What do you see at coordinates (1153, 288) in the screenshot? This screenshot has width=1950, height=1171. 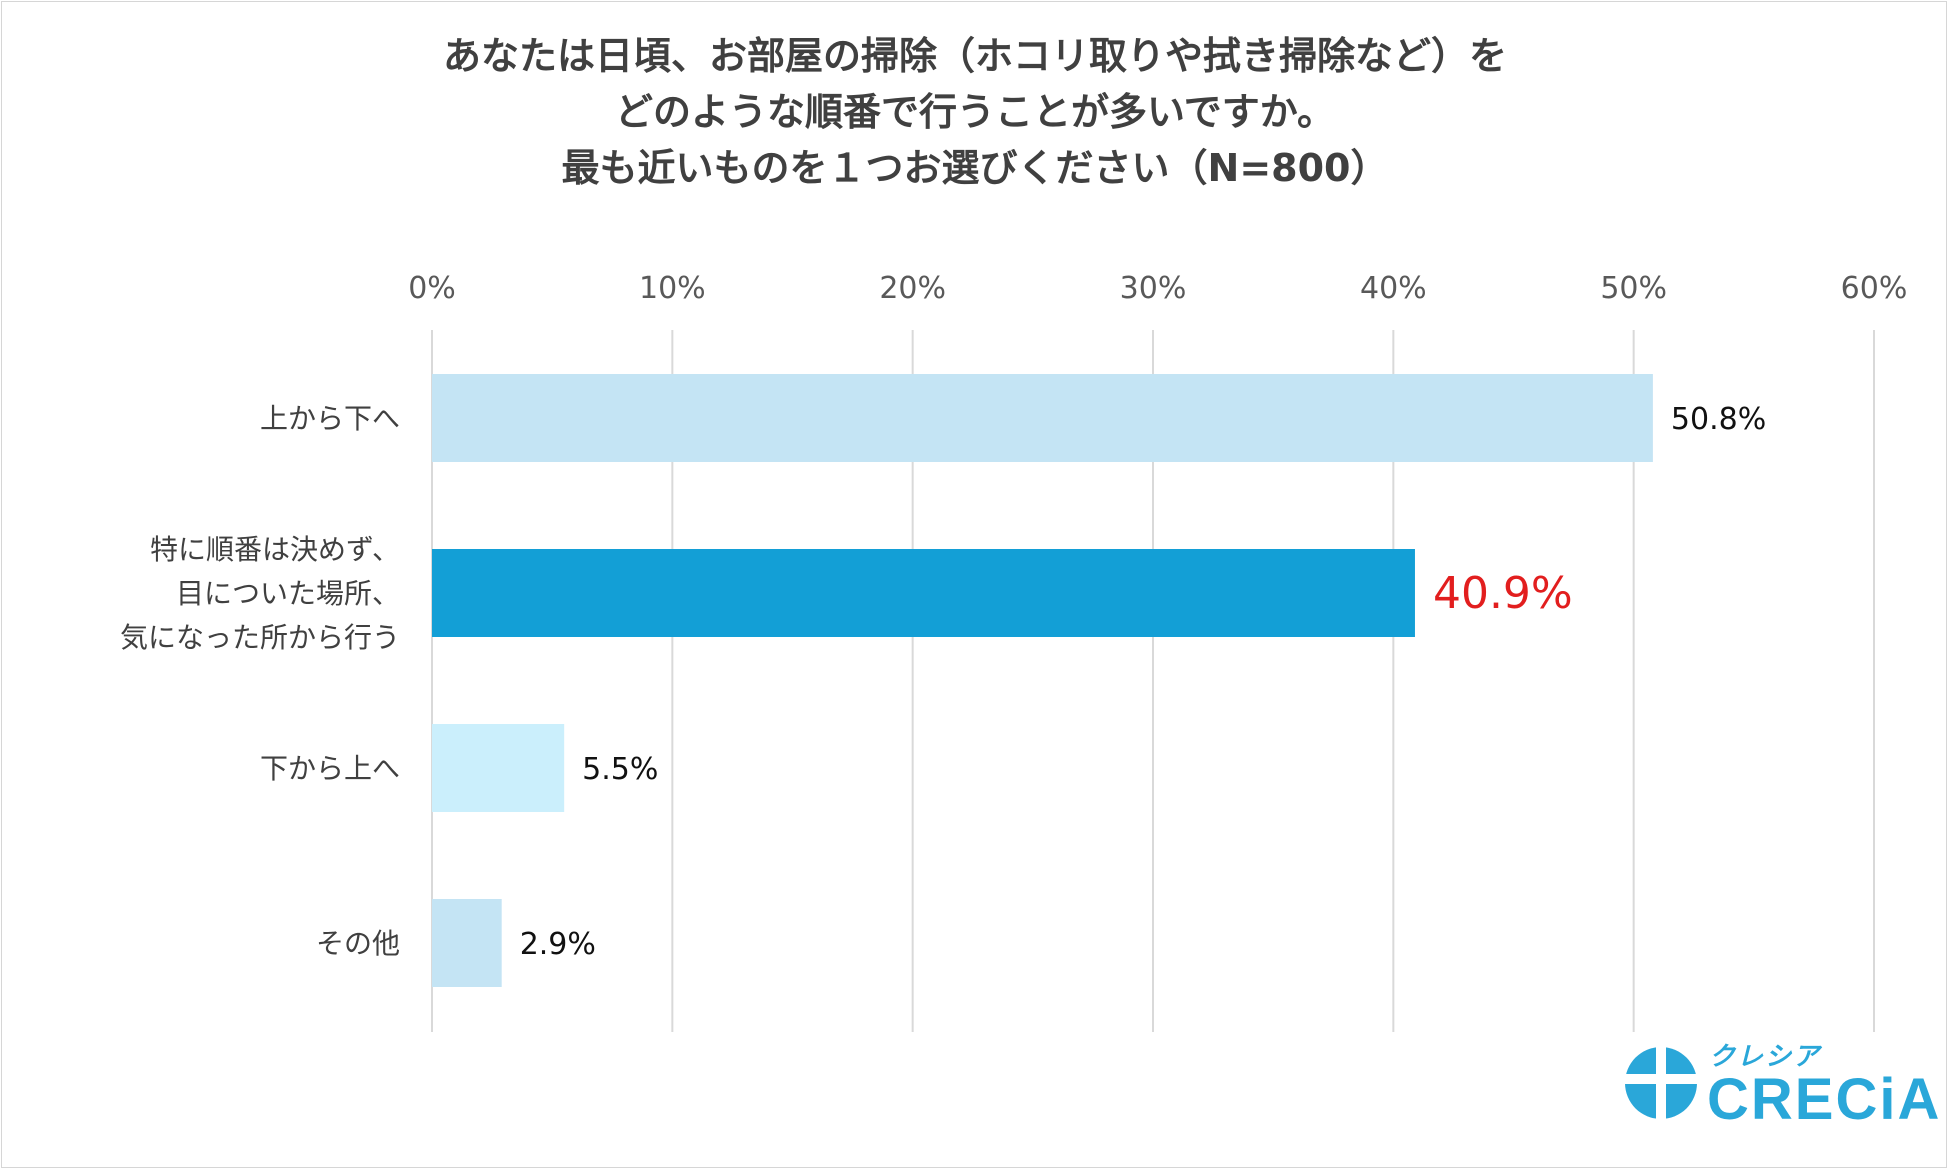 I see `x-tick-label: 30%` at bounding box center [1153, 288].